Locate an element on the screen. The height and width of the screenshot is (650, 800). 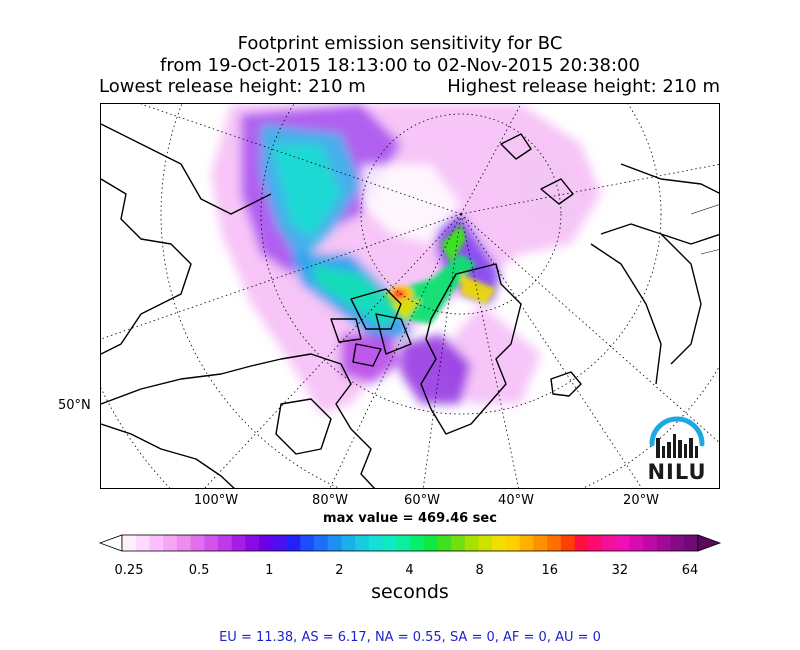
colorbar-tick-label: 8 is located at coordinates (479, 570).